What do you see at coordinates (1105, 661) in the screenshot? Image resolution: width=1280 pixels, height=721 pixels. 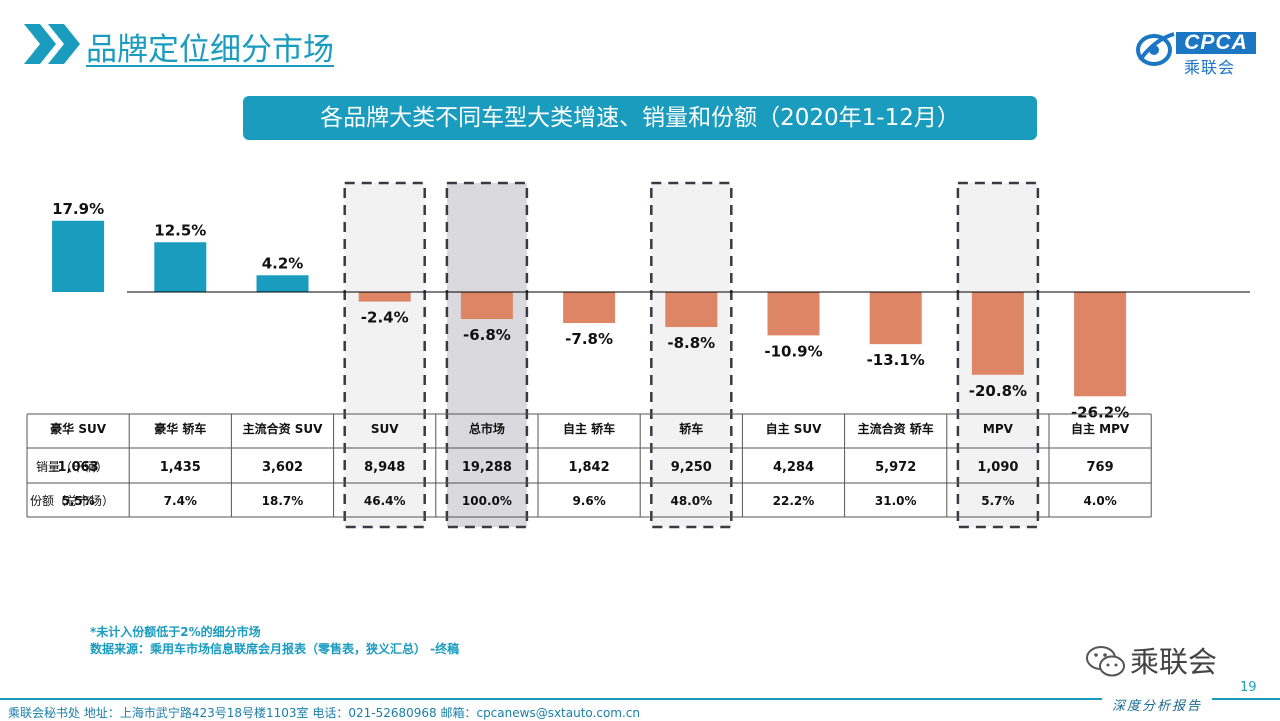 I see `wechat-icon` at bounding box center [1105, 661].